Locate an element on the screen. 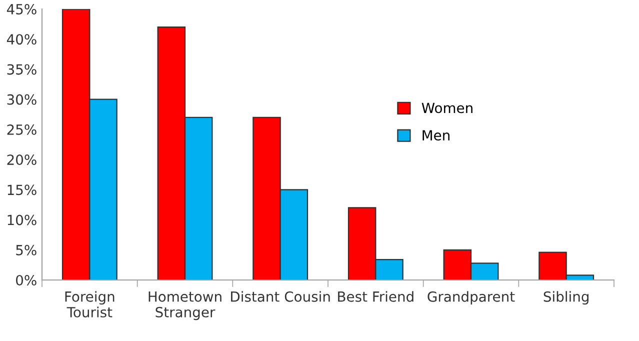  x-tick-label: Grandparent is located at coordinates (471, 298).